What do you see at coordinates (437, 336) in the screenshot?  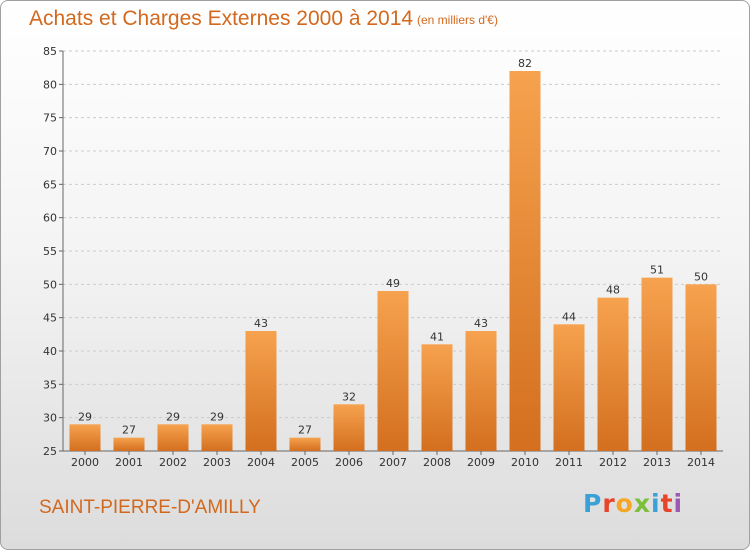 I see `data-label: 41` at bounding box center [437, 336].